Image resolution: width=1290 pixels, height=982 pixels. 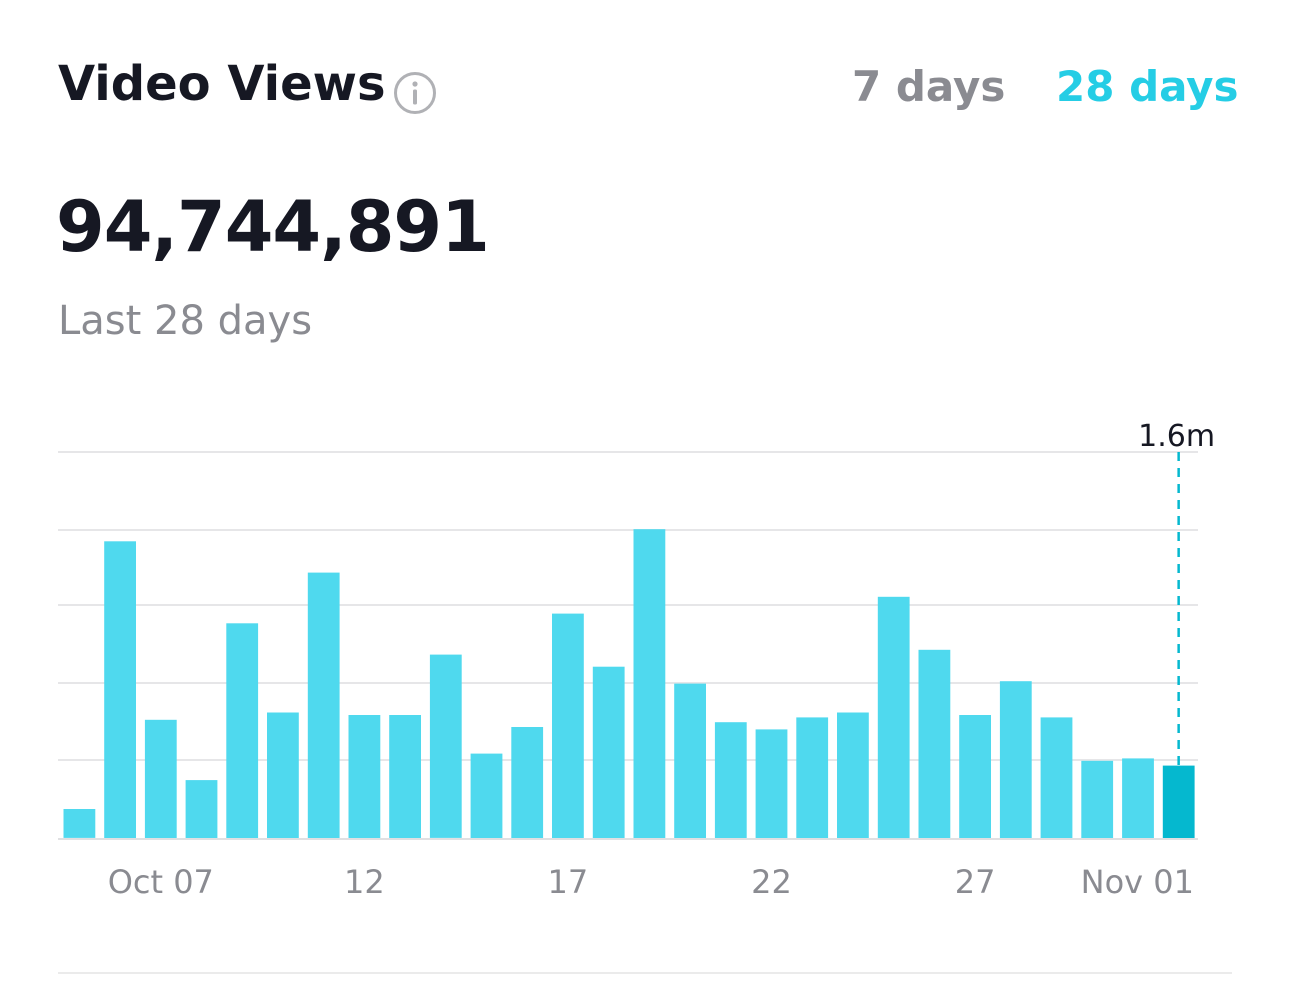 I want to click on x-tick-label: 27, so click(x=975, y=882).